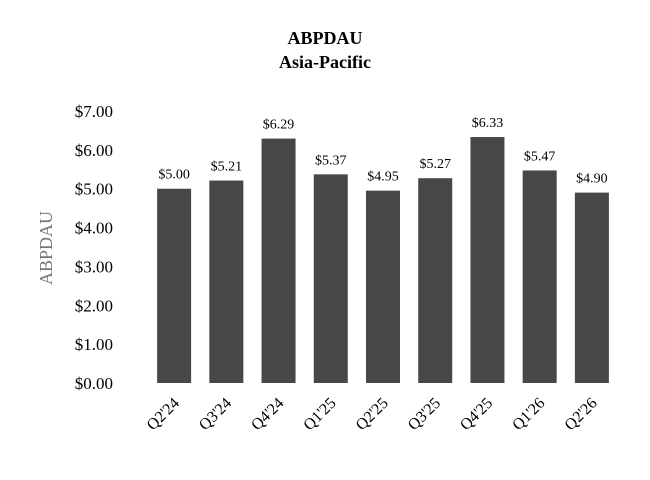  I want to click on data-label: $4.90, so click(592, 179).